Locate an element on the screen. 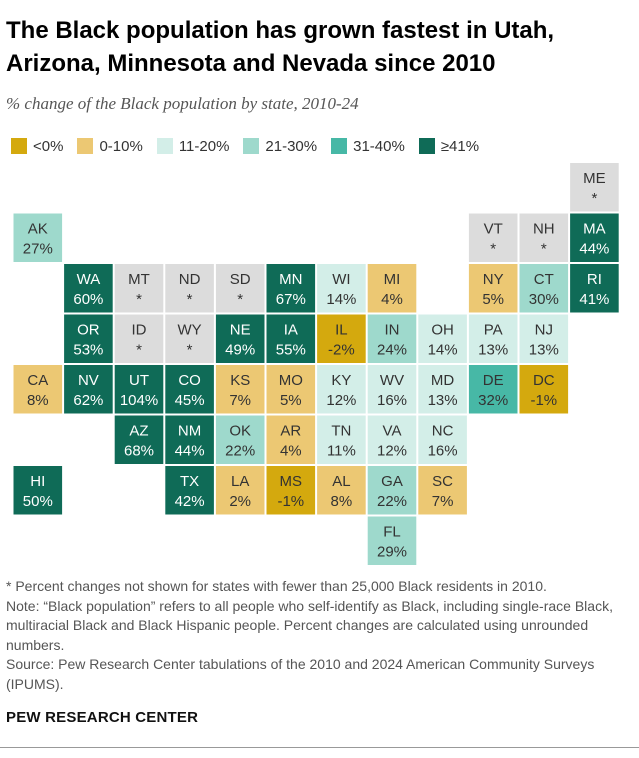  state-abbr: NJ is located at coordinates (544, 330).